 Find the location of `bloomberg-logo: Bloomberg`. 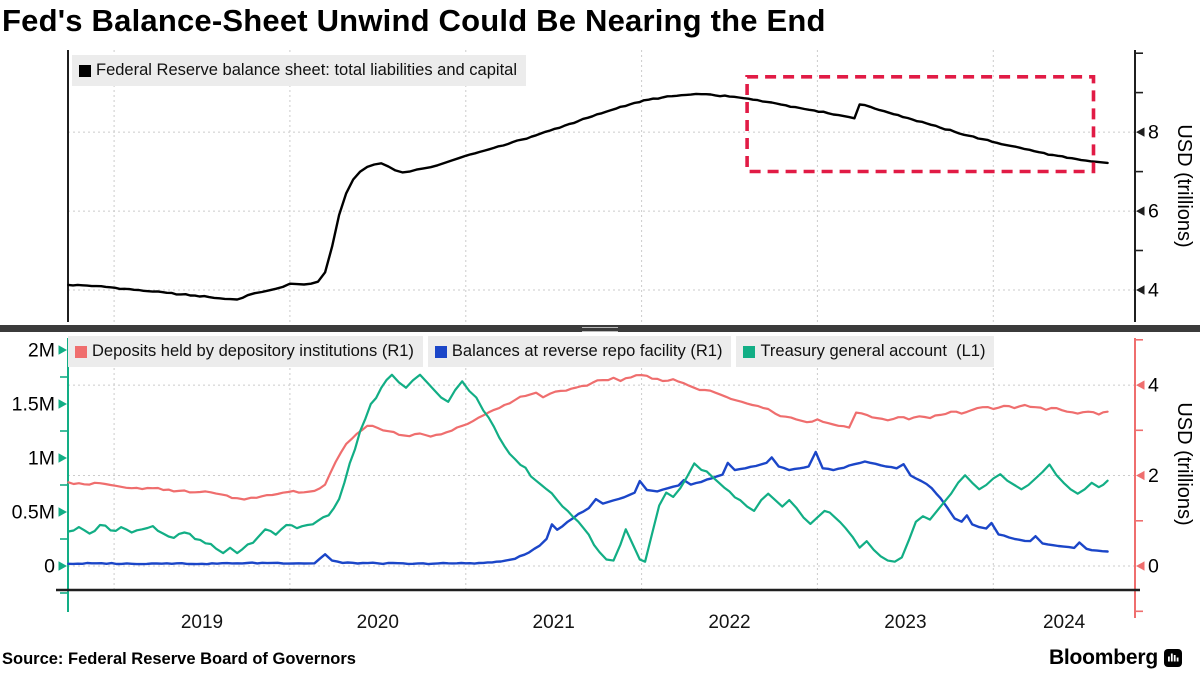

bloomberg-logo: Bloomberg is located at coordinates (1115, 658).